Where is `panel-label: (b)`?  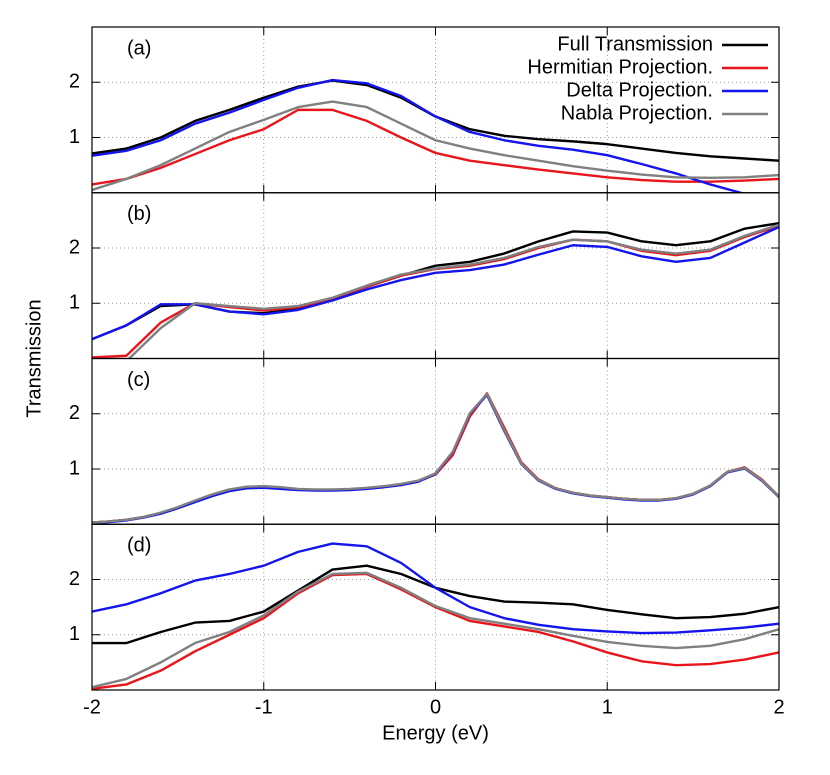 panel-label: (b) is located at coordinates (139, 214).